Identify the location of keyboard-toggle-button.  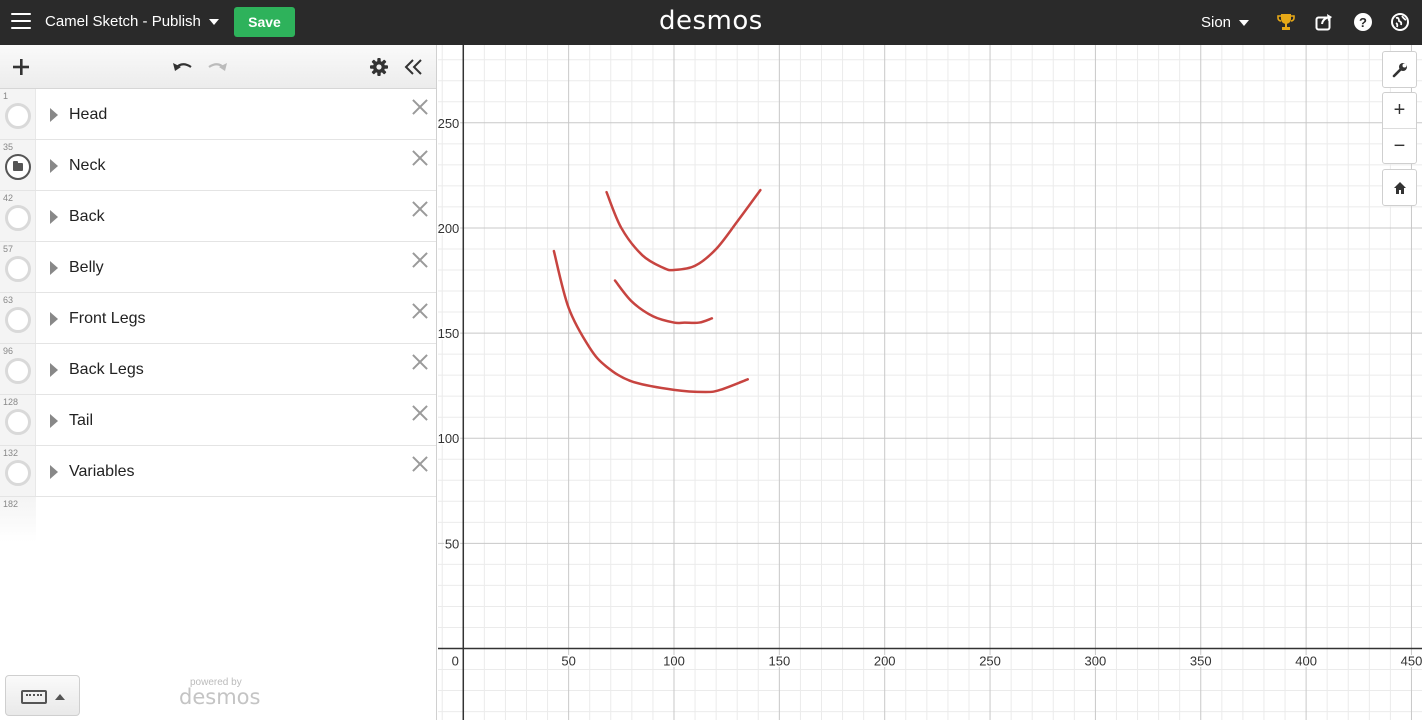
(42, 695).